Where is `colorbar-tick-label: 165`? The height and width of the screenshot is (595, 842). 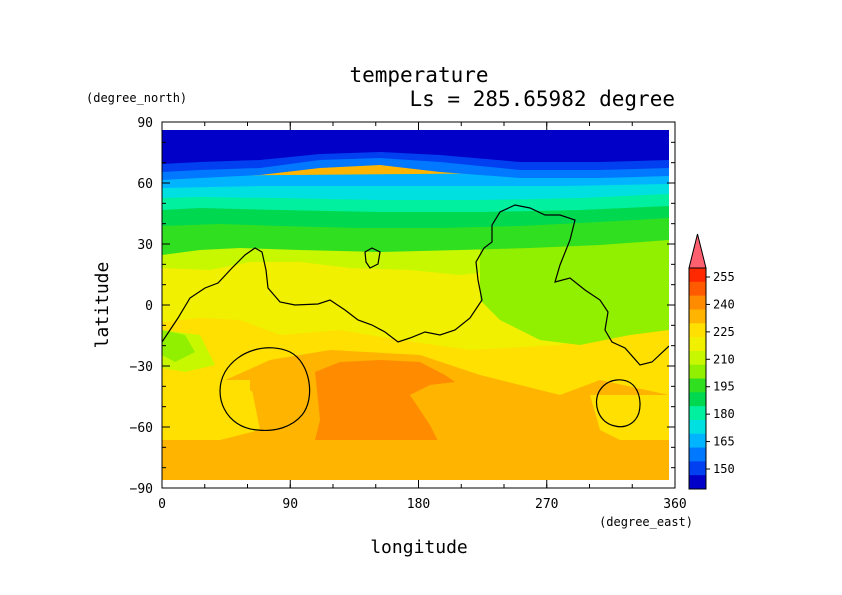 colorbar-tick-label: 165 is located at coordinates (724, 442).